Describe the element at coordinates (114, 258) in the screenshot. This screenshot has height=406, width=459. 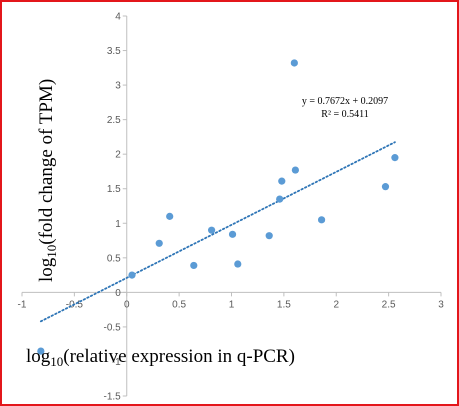
I see `y-tick-label: 0.5` at that location.